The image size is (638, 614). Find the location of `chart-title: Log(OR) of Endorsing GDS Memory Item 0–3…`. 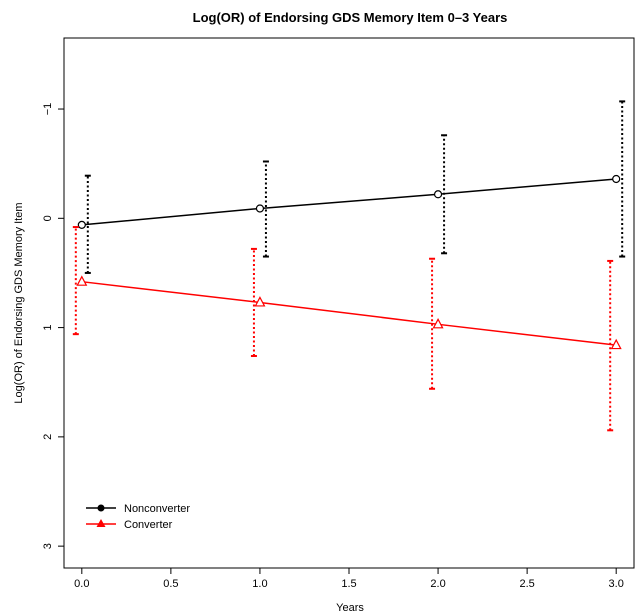

chart-title: Log(OR) of Endorsing GDS Memory Item 0–3… is located at coordinates (350, 17).